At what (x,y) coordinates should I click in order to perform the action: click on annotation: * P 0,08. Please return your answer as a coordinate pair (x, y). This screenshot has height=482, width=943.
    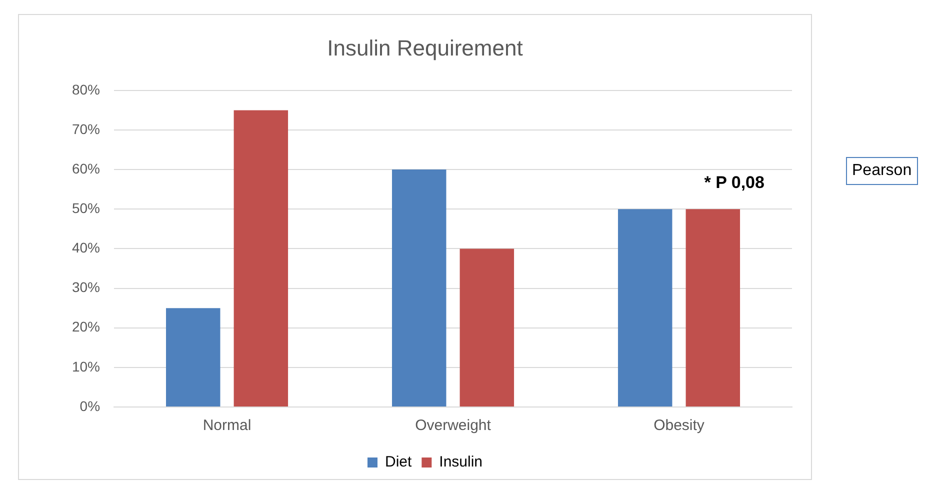
    Looking at the image, I should click on (734, 182).